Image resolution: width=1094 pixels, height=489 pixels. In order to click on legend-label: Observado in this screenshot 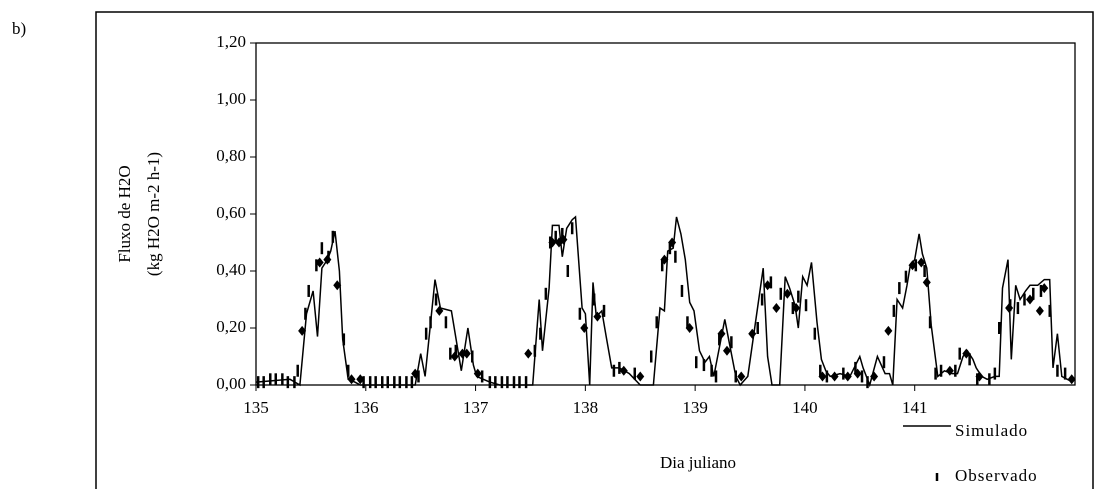, I will do `click(996, 475)`.